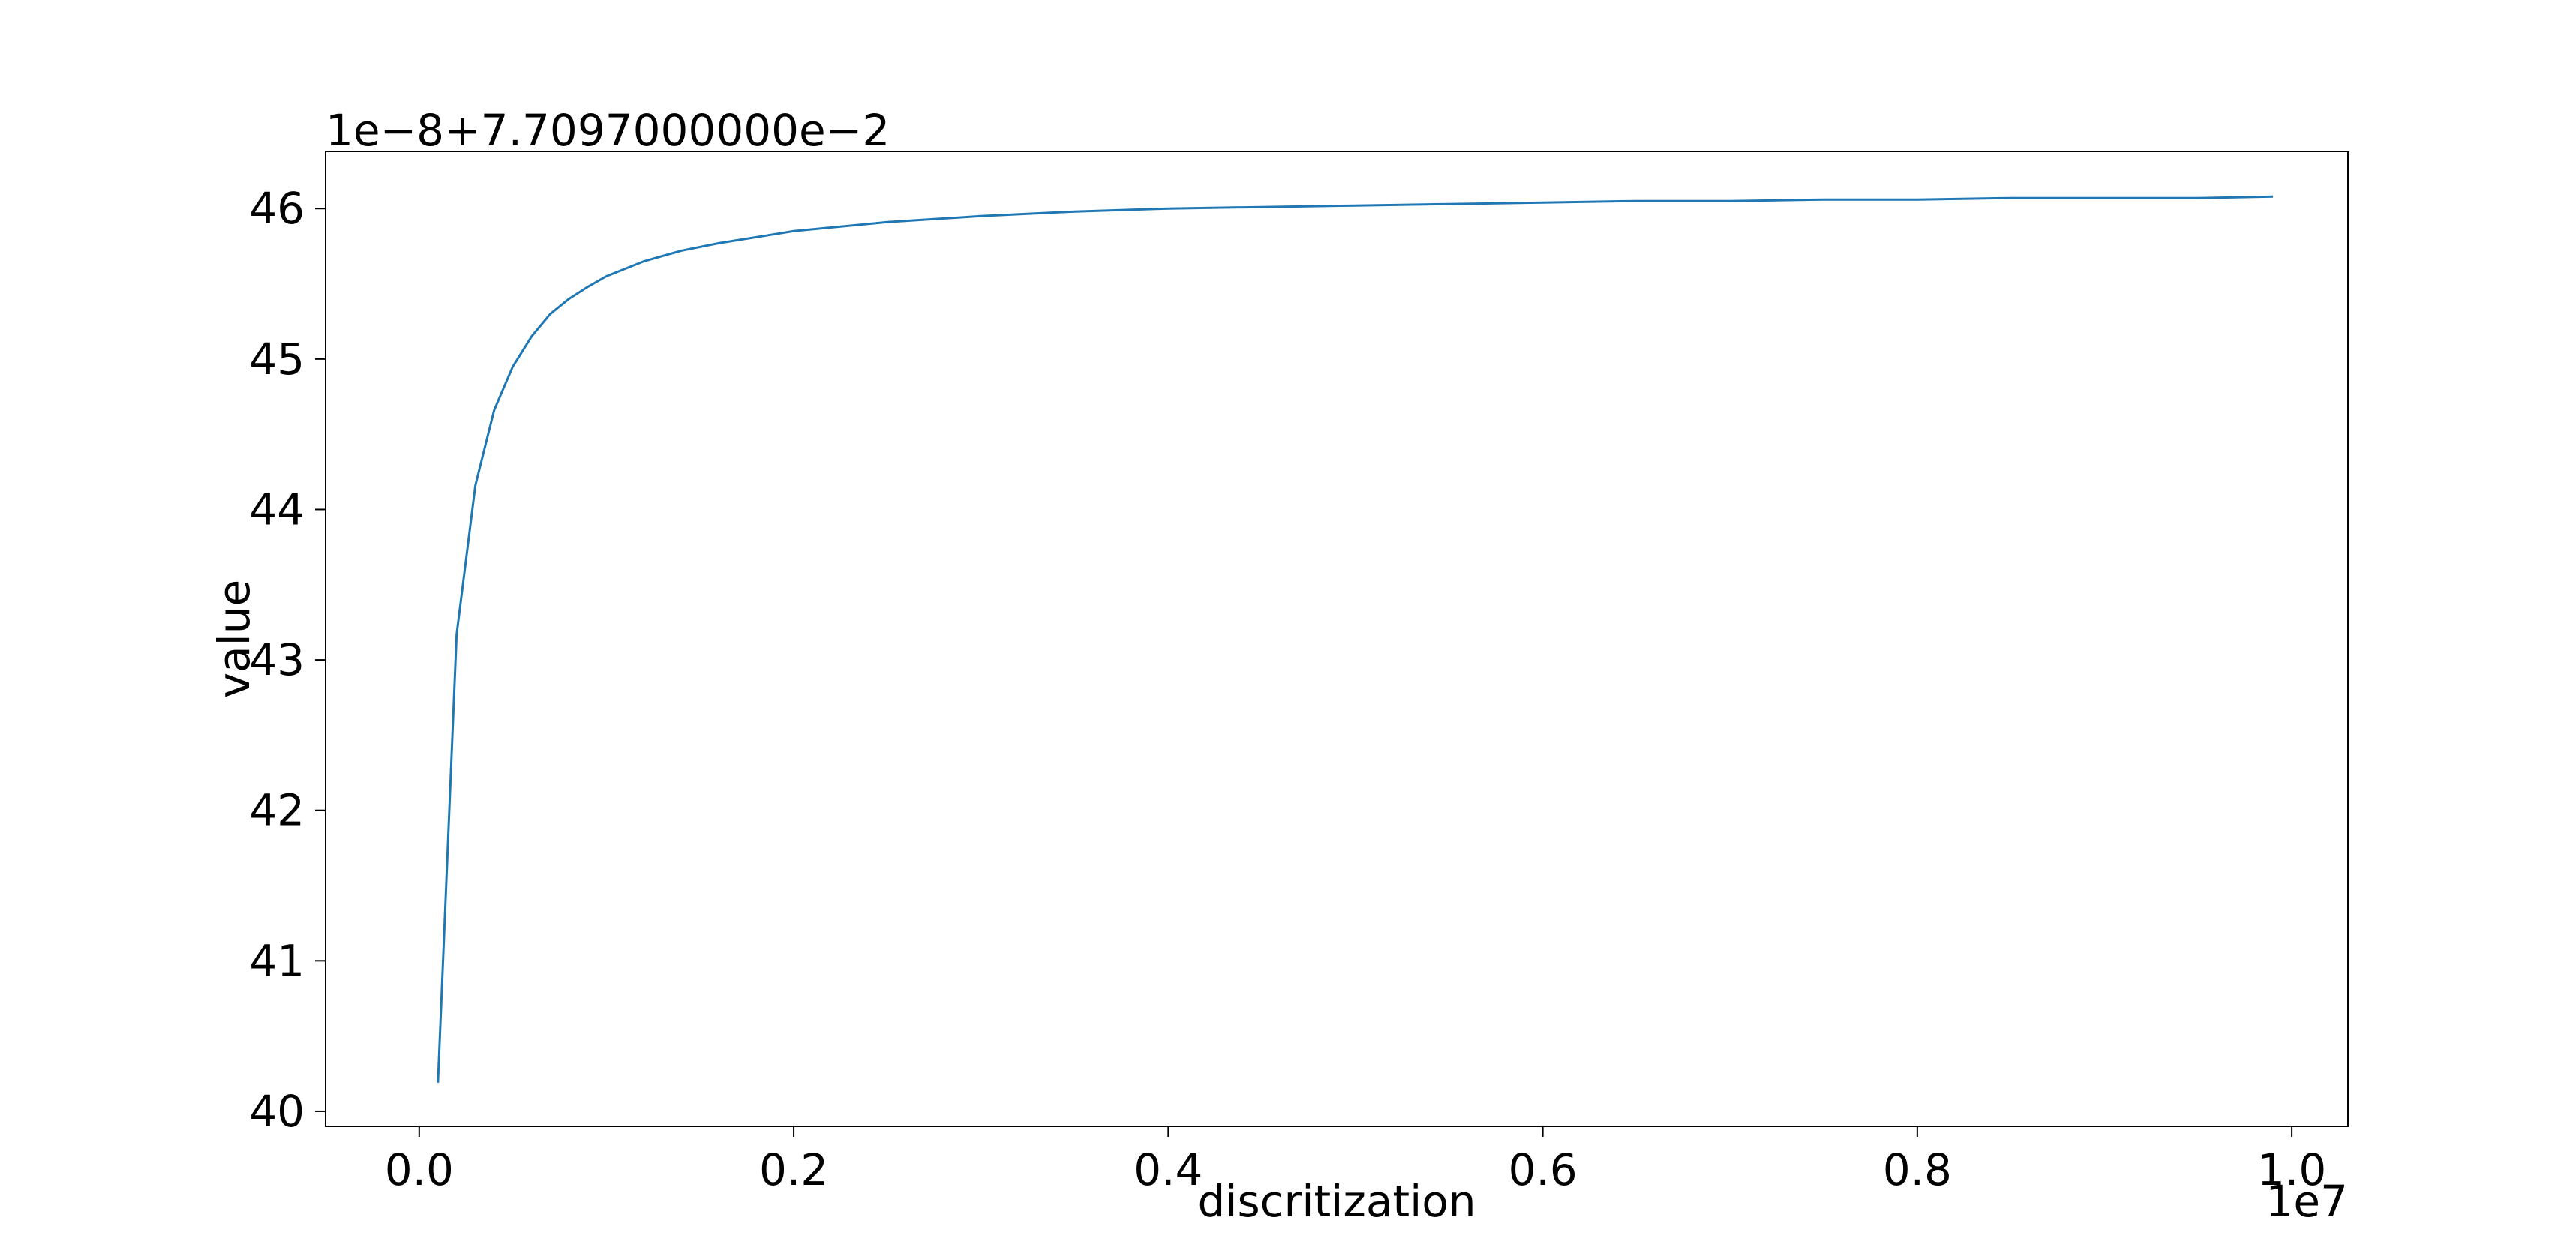 This screenshot has height=1250, width=2576. I want to click on y-tick-label: 40, so click(277, 1111).